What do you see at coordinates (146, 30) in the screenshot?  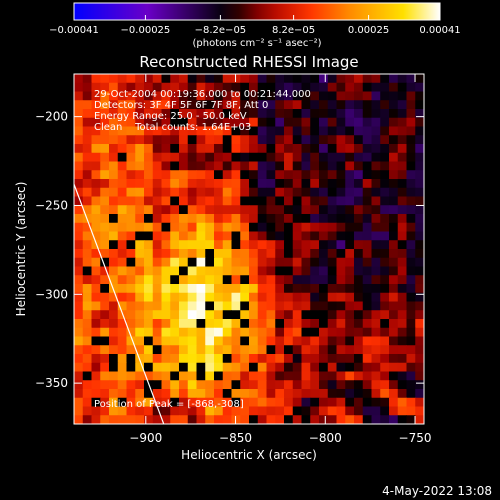 I see `colorbar-tick-label: −0.00025` at bounding box center [146, 30].